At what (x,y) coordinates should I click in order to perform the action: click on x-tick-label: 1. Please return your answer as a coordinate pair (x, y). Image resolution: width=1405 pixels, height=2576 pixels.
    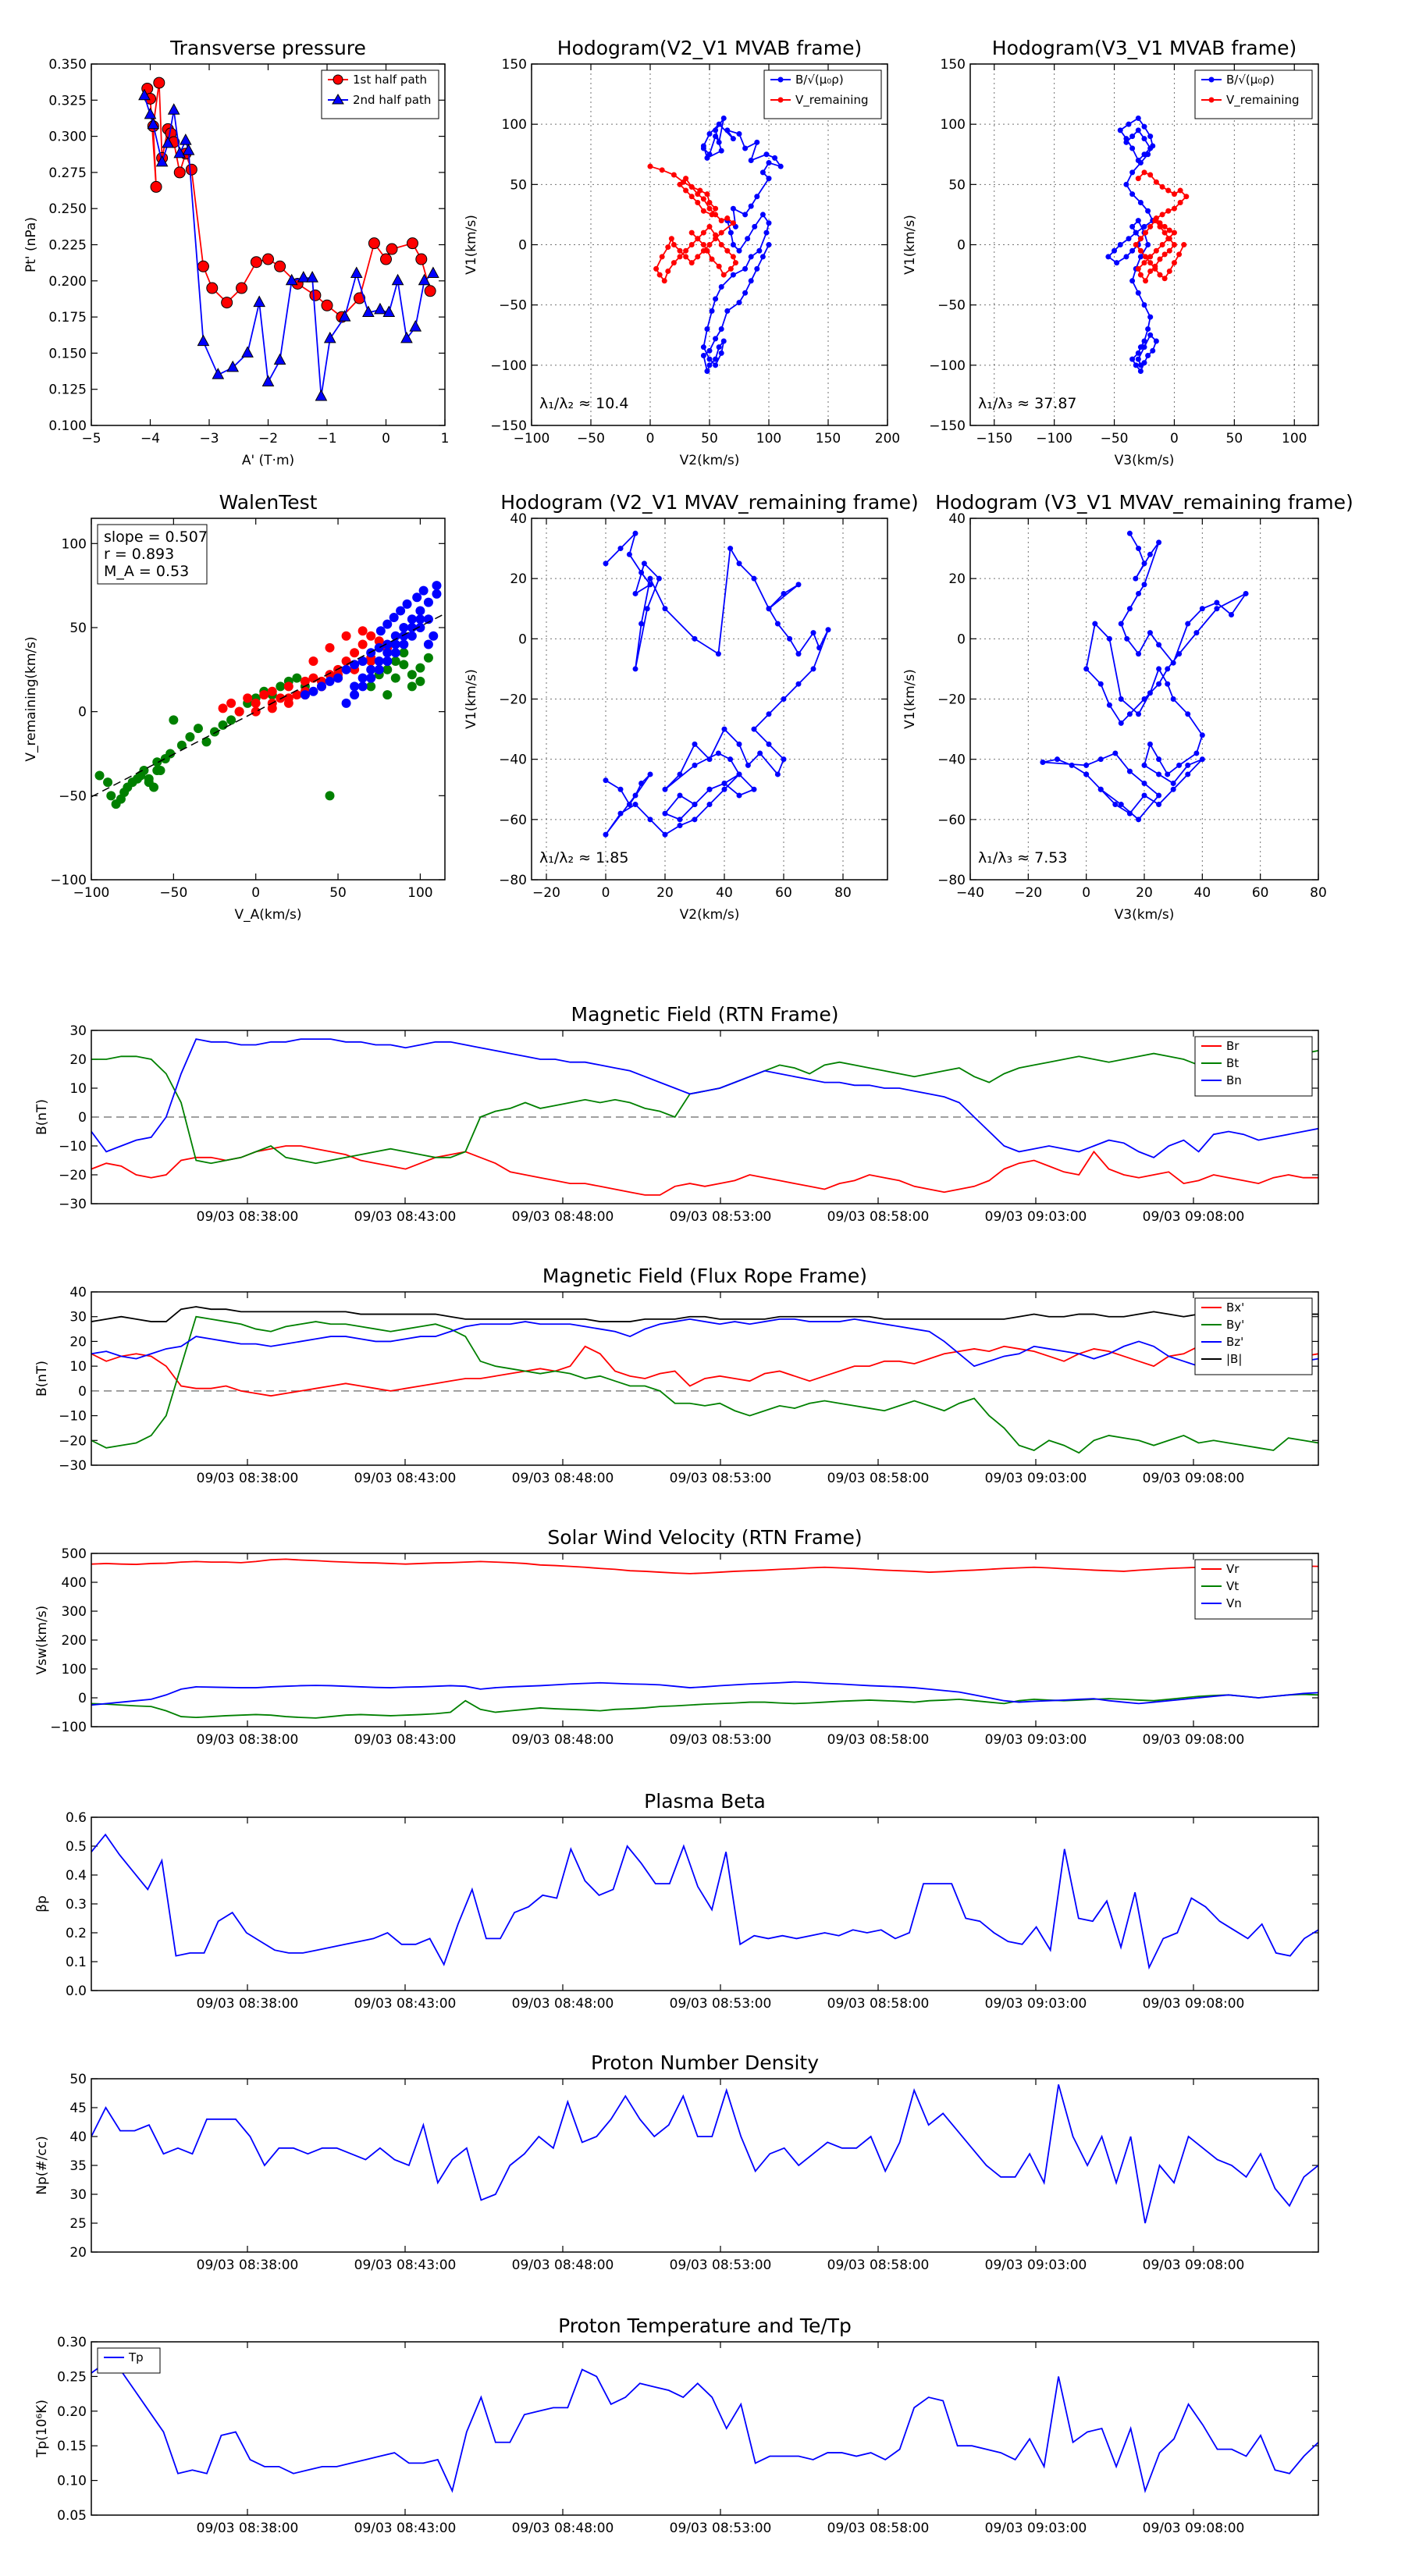
    Looking at the image, I should click on (446, 439).